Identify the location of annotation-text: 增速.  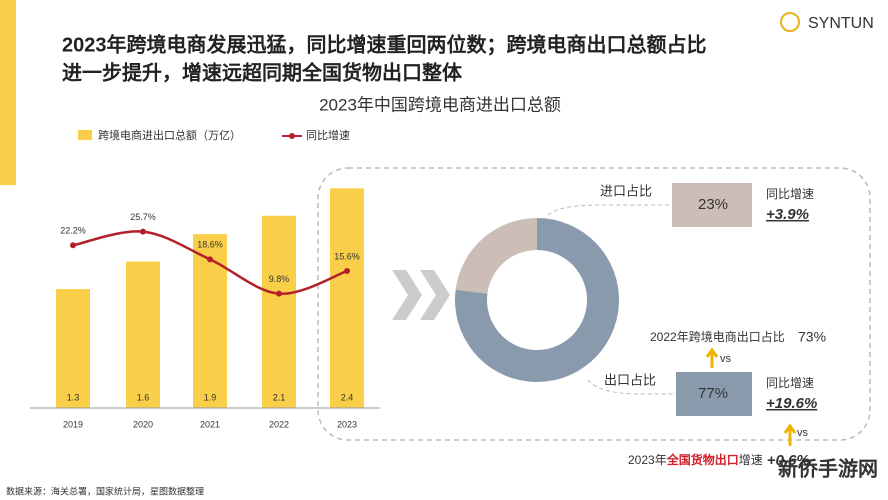
(751, 460).